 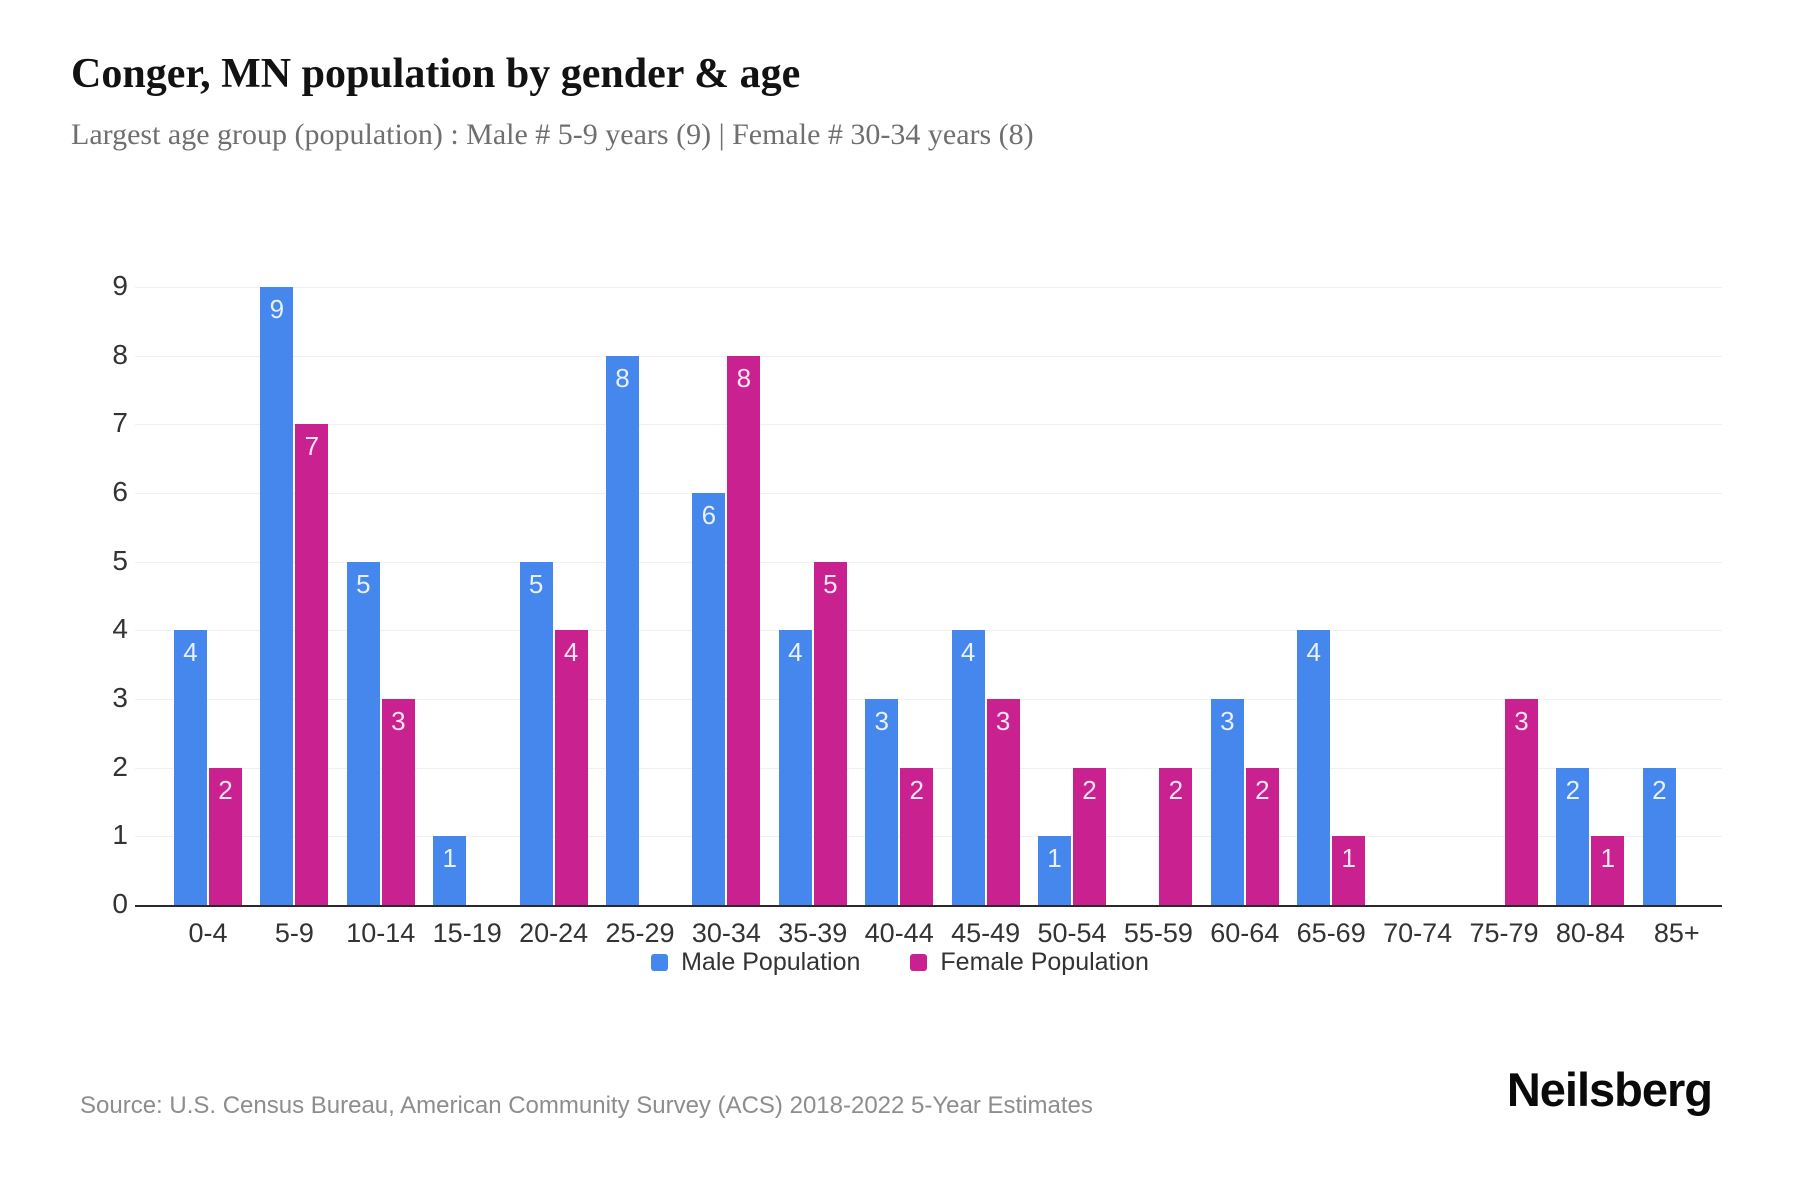 What do you see at coordinates (120, 423) in the screenshot?
I see `y-tick-label: 7` at bounding box center [120, 423].